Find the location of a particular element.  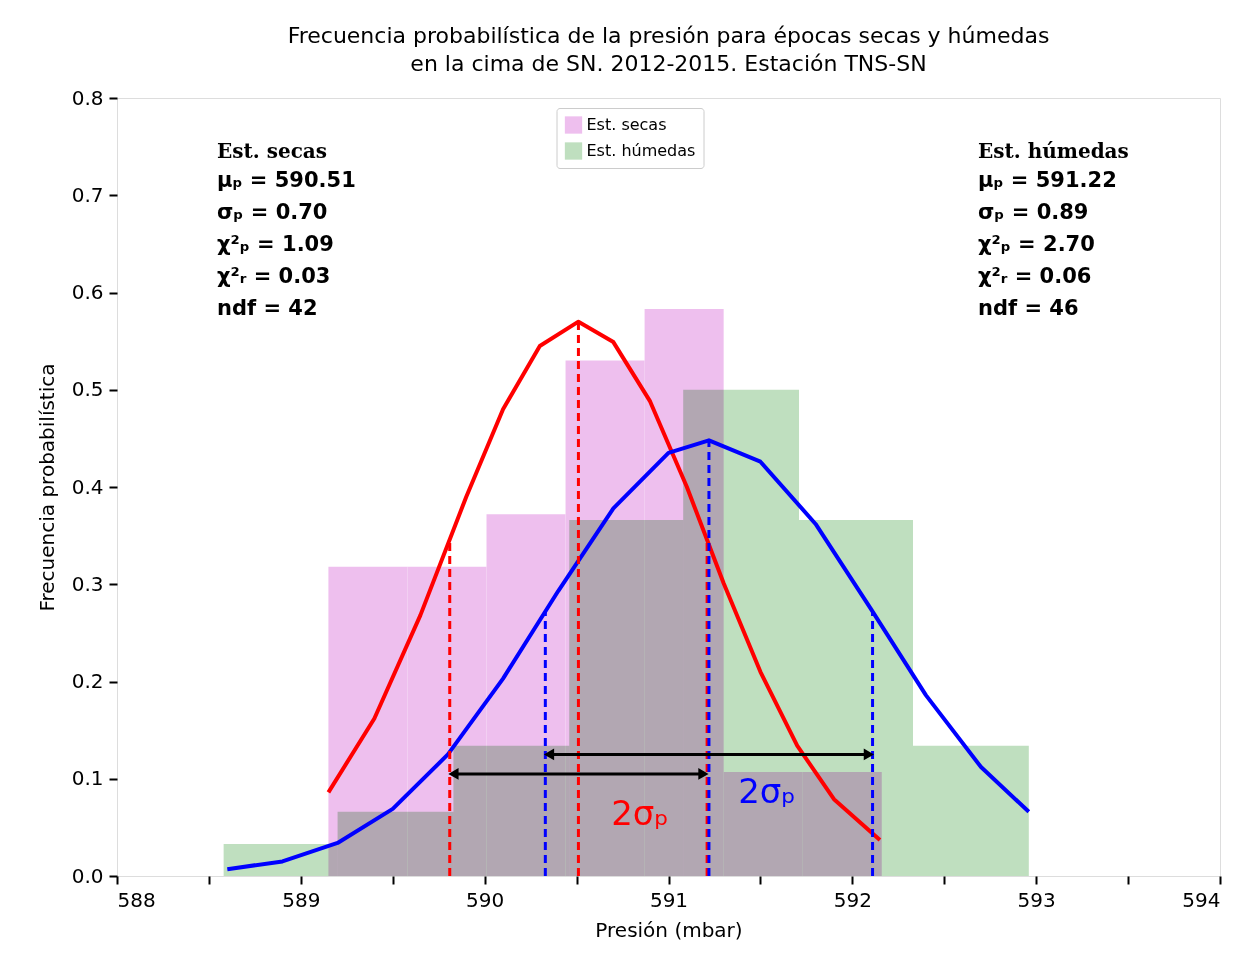

x-tick-label: 589 is located at coordinates (301, 899).